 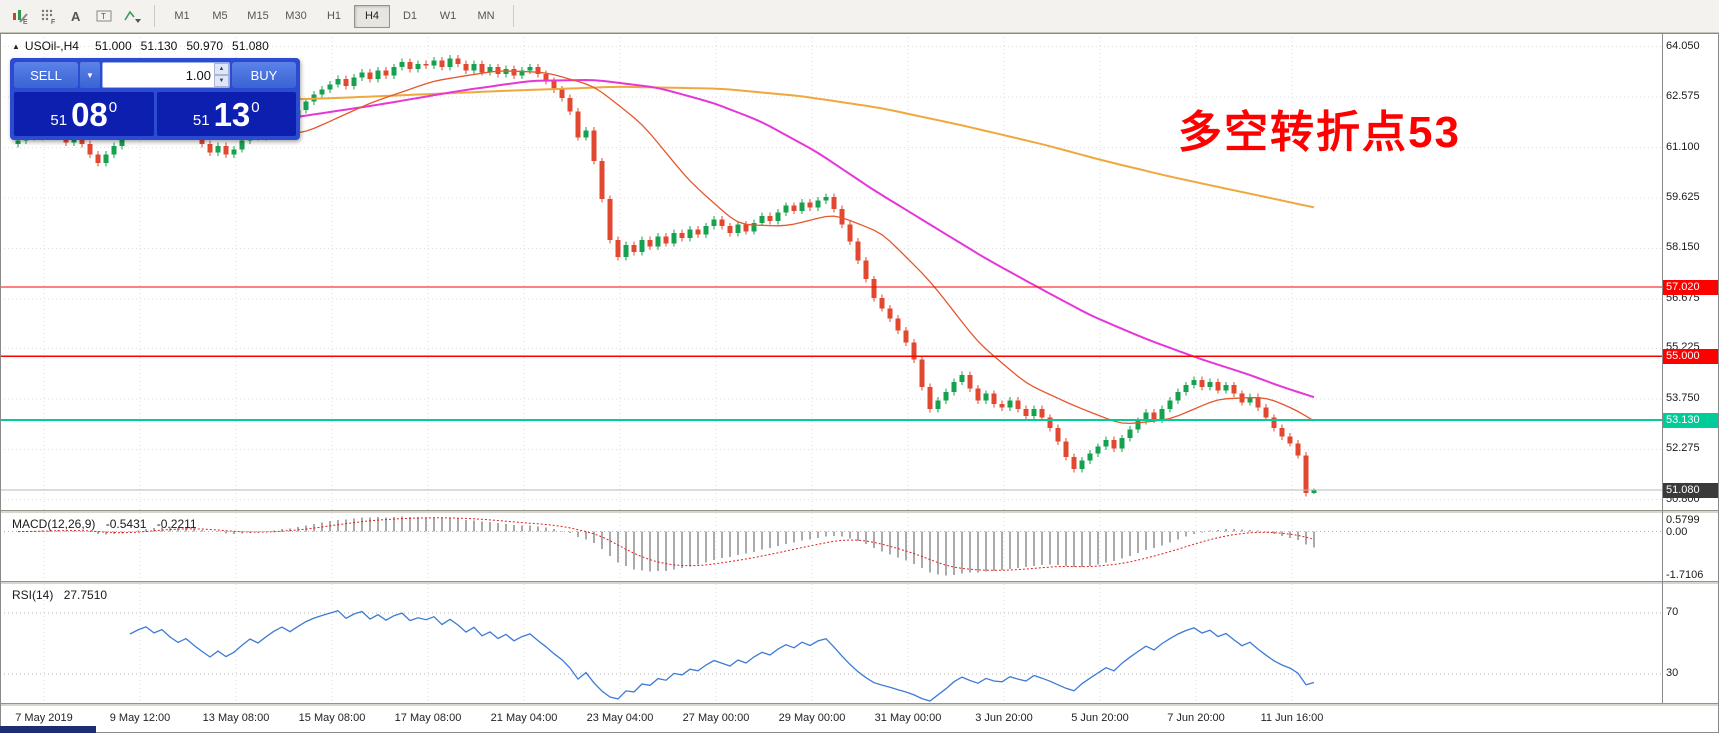 I want to click on price-axis-scale, so click(x=1691, y=368).